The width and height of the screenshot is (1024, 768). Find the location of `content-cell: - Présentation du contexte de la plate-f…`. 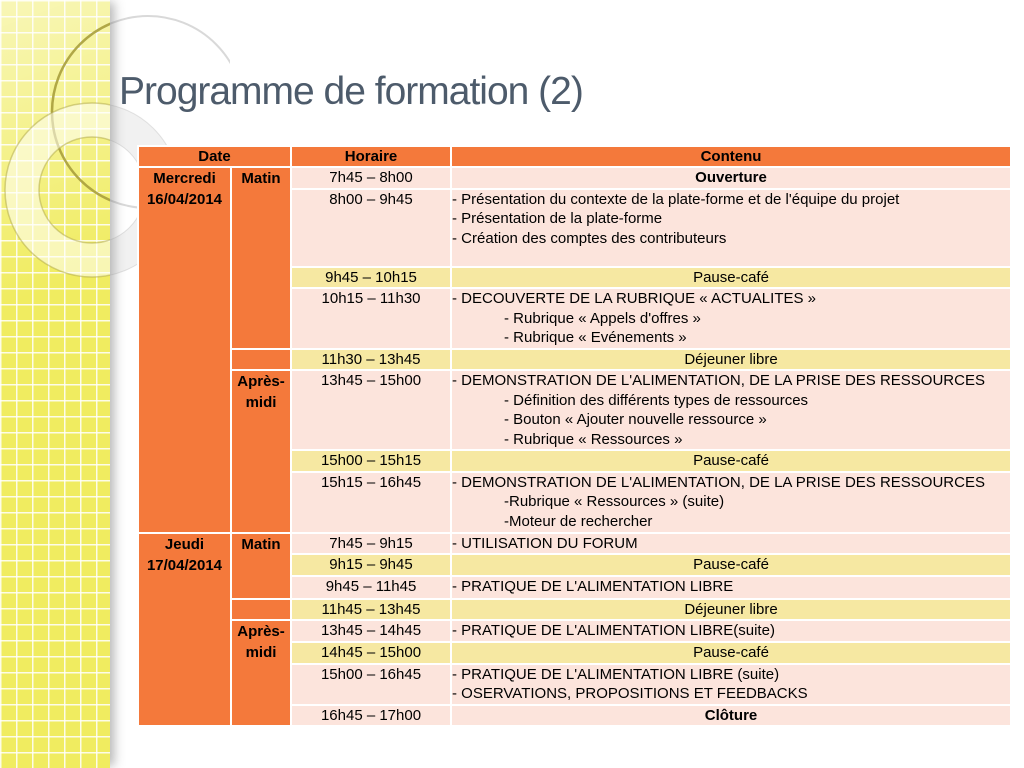

content-cell: - Présentation du contexte de la plate-f… is located at coordinates (731, 227).